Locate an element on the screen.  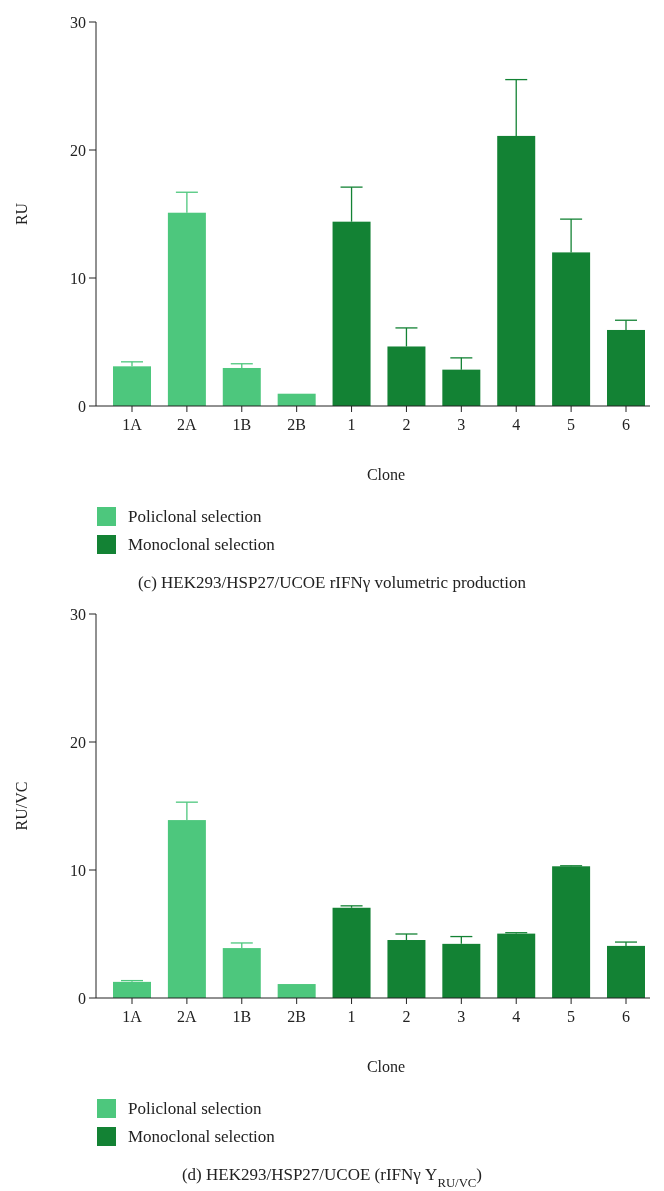
text: (c) HEK293/HSP27/UCOE rIFNγ volumetric production is located at coordinates (332, 582).